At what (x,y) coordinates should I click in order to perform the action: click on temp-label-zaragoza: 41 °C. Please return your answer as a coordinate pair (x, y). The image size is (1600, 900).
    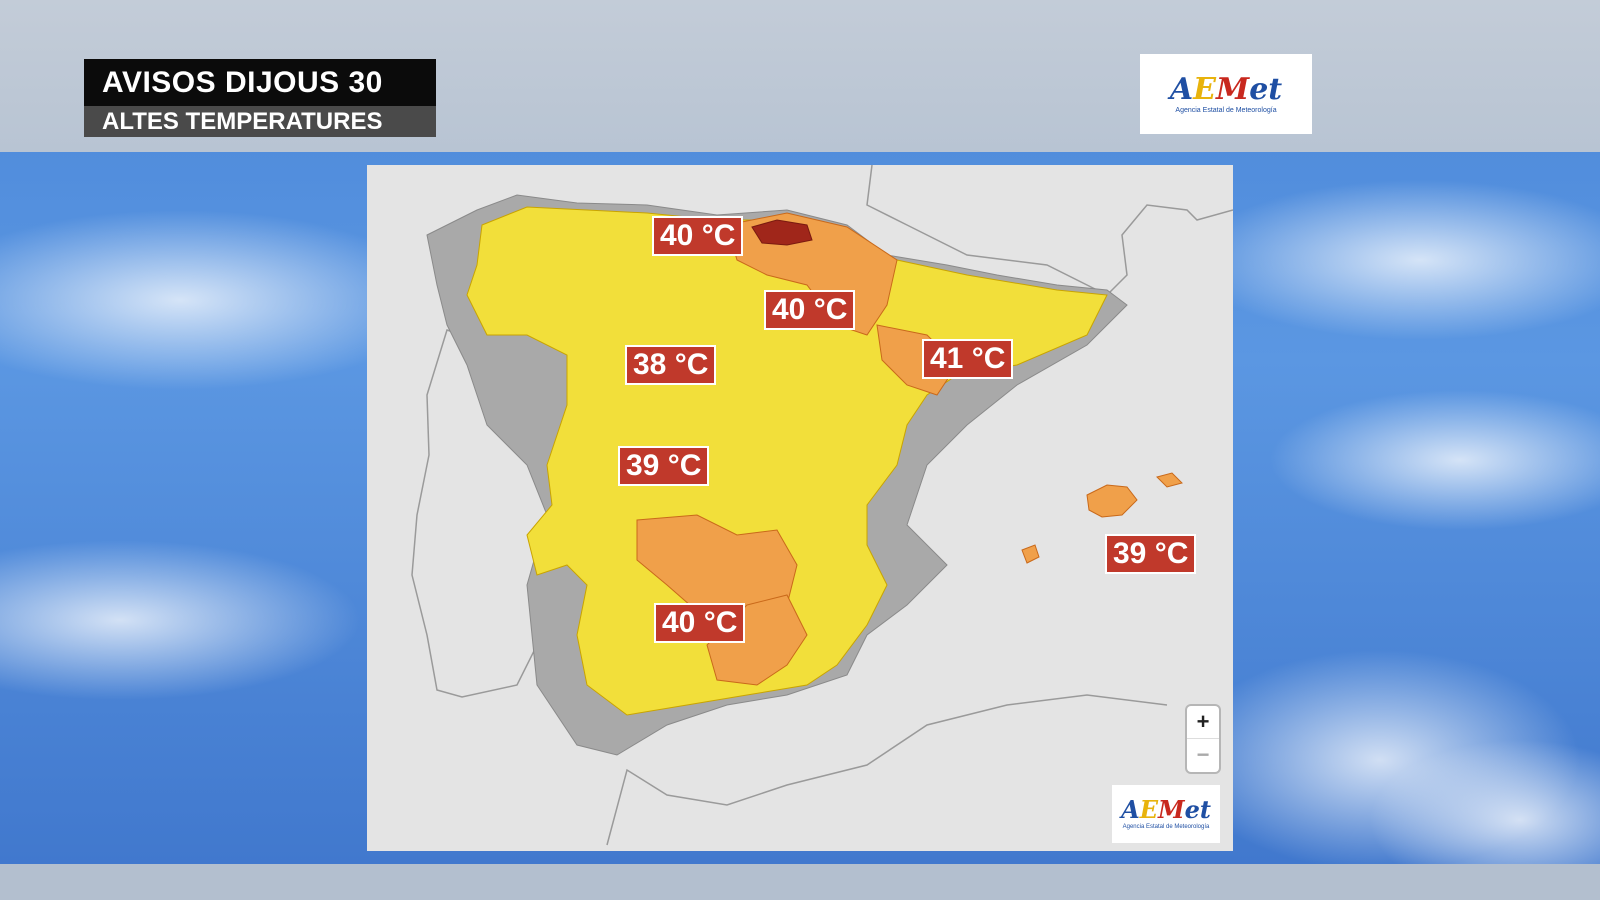
    Looking at the image, I should click on (968, 359).